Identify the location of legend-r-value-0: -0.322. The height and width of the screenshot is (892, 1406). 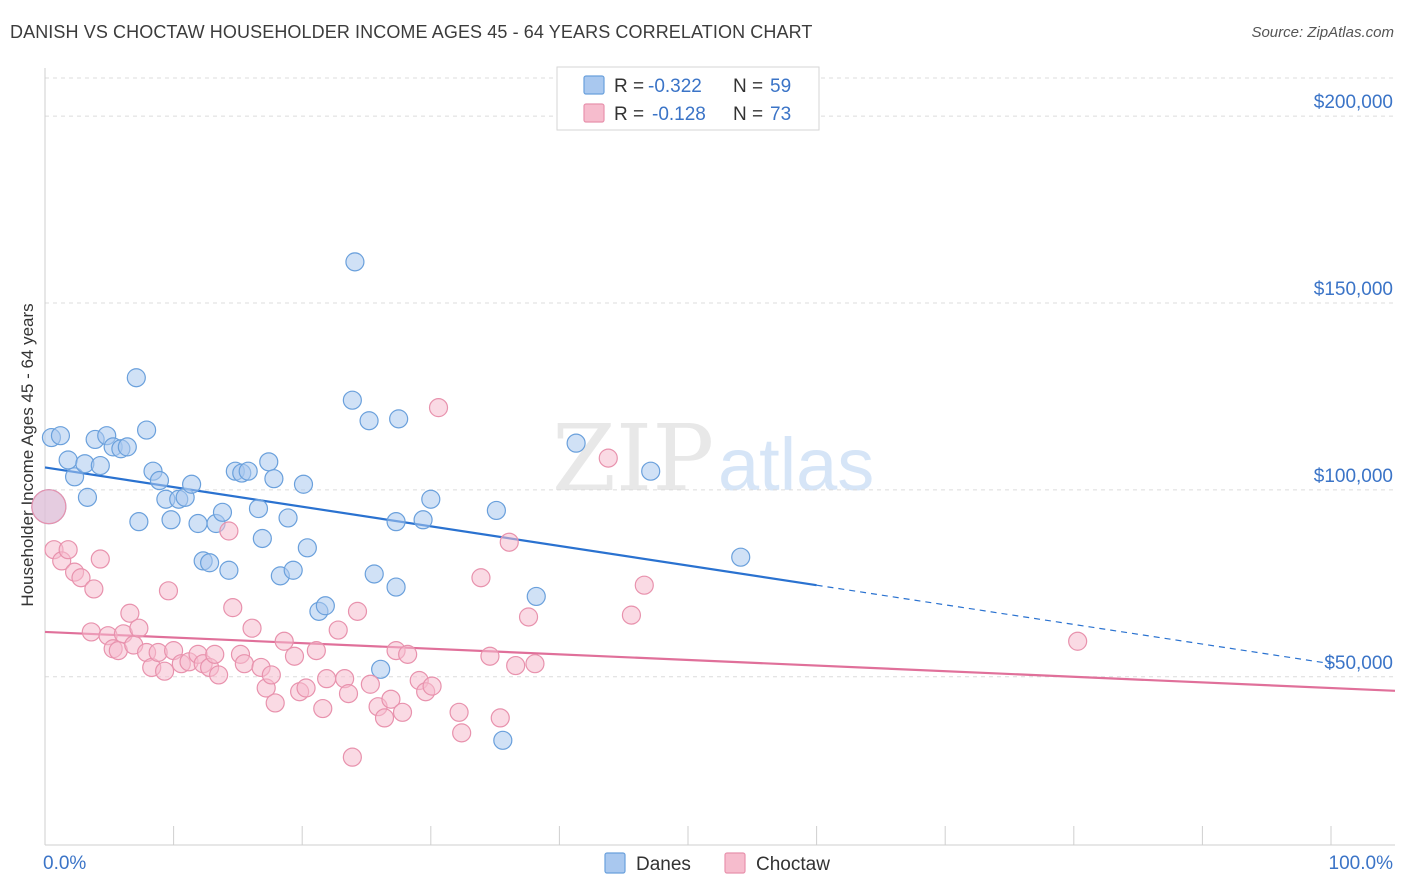
(675, 86).